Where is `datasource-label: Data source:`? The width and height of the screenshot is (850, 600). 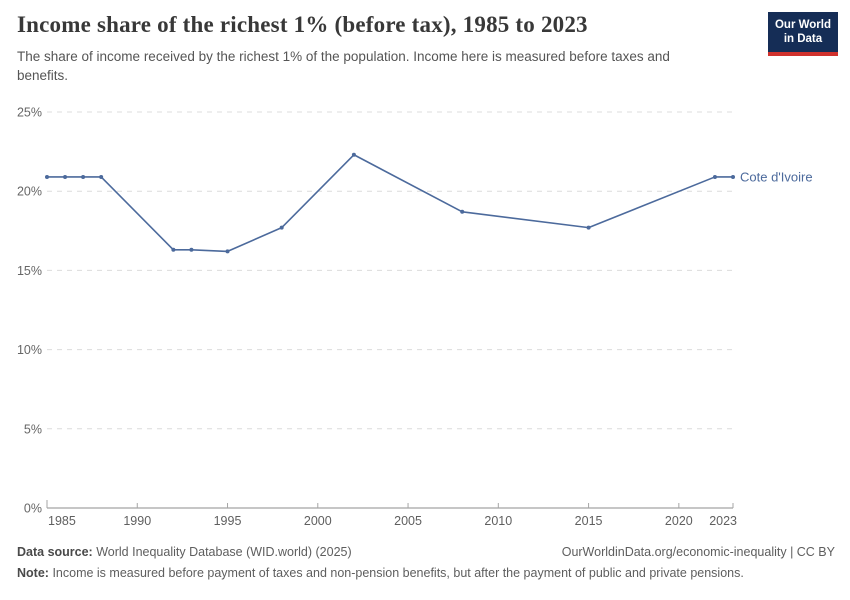
datasource-label: Data source: is located at coordinates (55, 552).